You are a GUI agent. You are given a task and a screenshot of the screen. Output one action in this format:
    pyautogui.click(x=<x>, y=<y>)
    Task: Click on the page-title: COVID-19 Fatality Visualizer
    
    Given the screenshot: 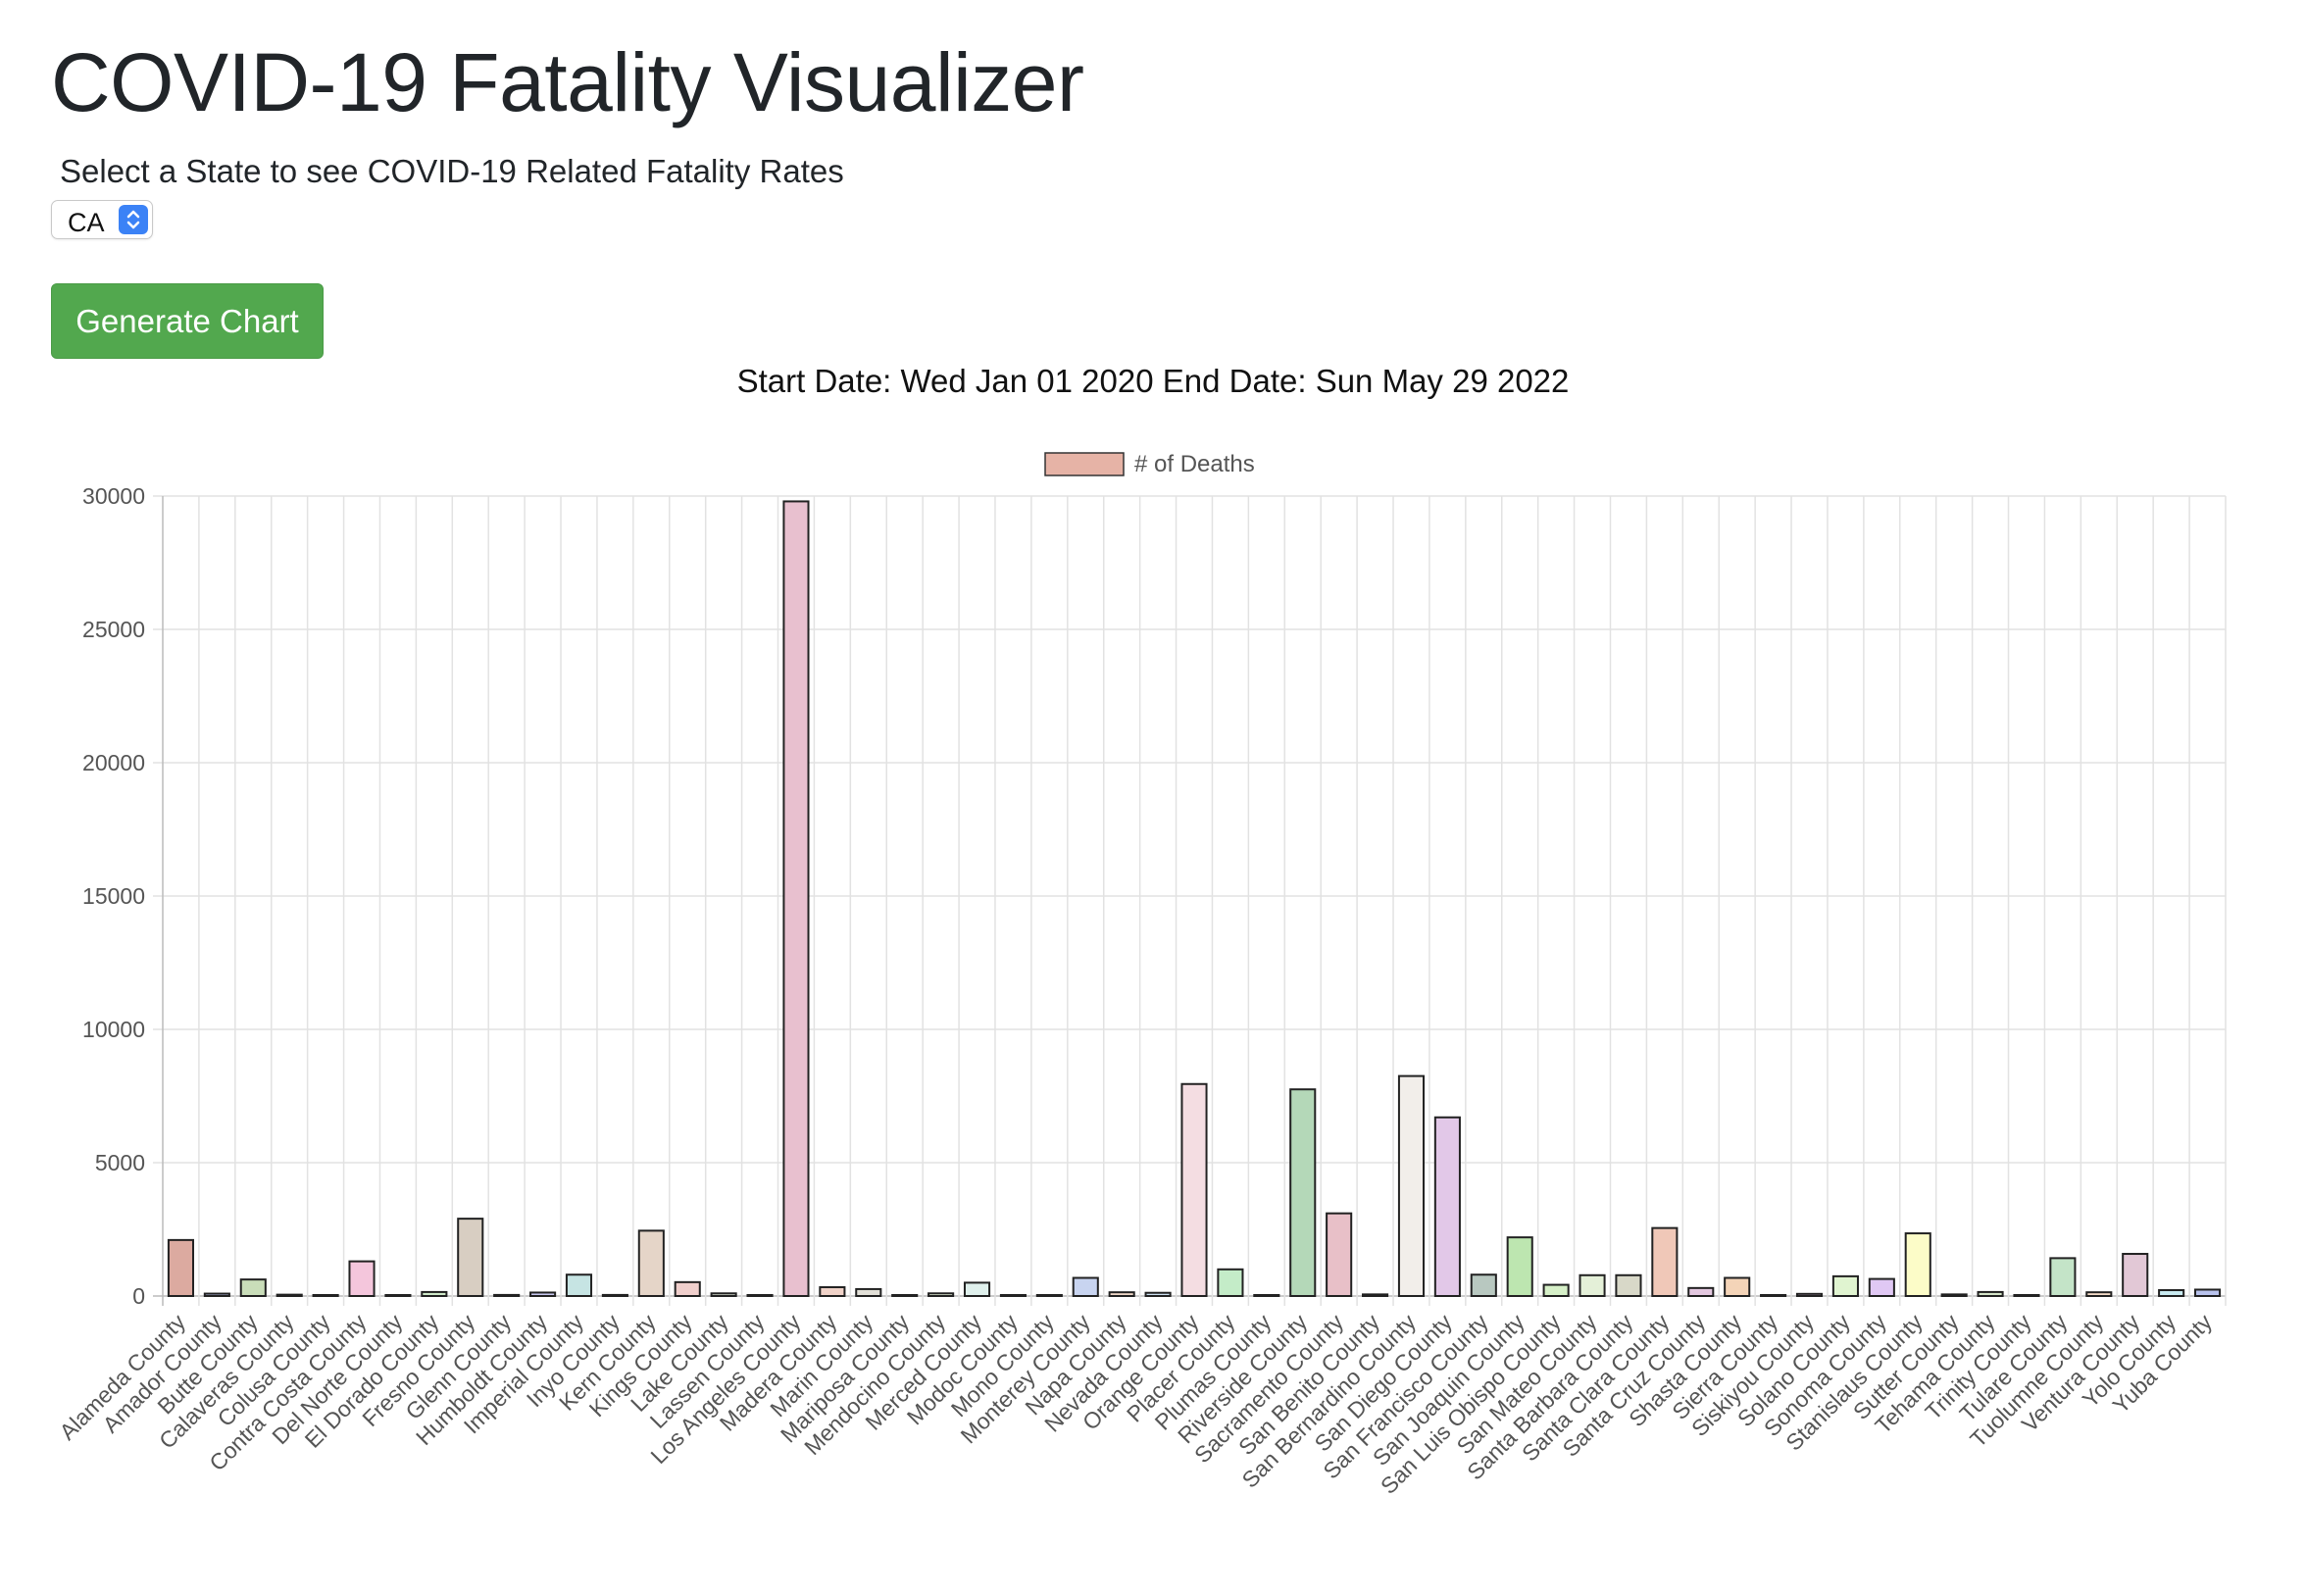 What is the action you would take?
    pyautogui.click(x=568, y=82)
    